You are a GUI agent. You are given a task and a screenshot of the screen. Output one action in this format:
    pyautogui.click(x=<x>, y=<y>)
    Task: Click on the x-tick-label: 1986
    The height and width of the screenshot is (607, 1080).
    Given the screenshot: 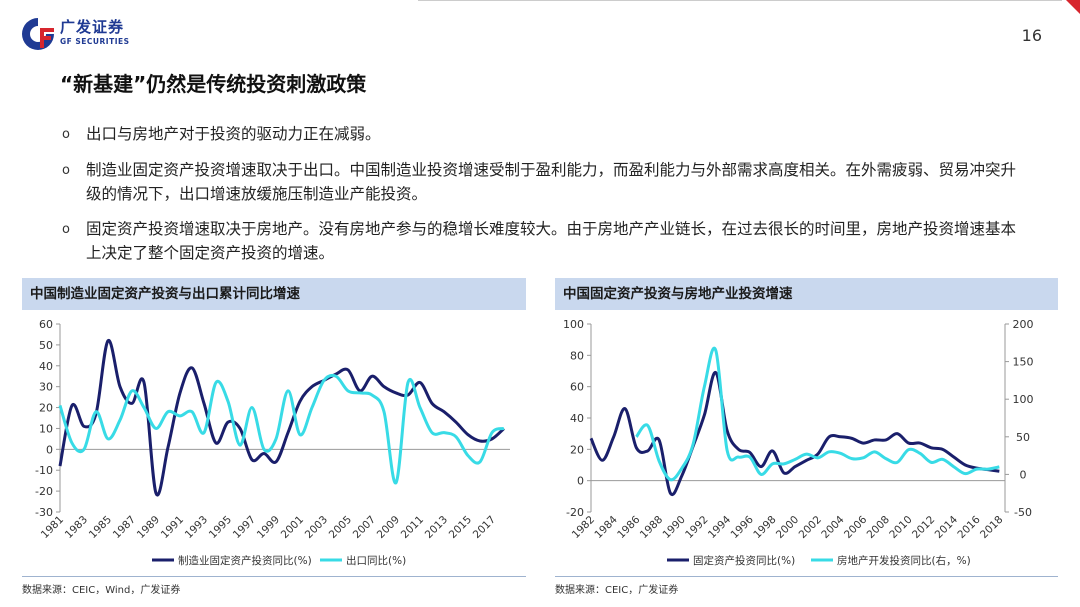 What is the action you would take?
    pyautogui.click(x=629, y=527)
    